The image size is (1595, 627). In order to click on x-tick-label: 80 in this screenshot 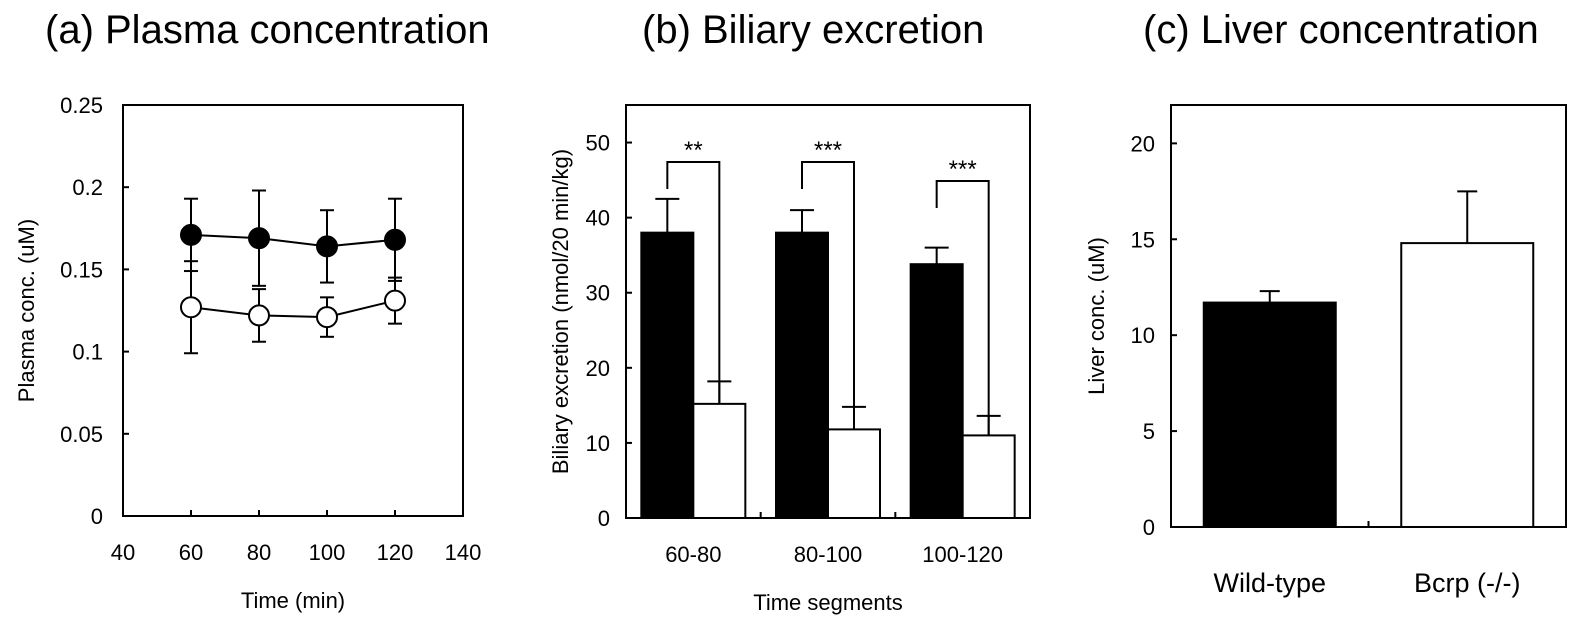, I will do `click(259, 552)`.